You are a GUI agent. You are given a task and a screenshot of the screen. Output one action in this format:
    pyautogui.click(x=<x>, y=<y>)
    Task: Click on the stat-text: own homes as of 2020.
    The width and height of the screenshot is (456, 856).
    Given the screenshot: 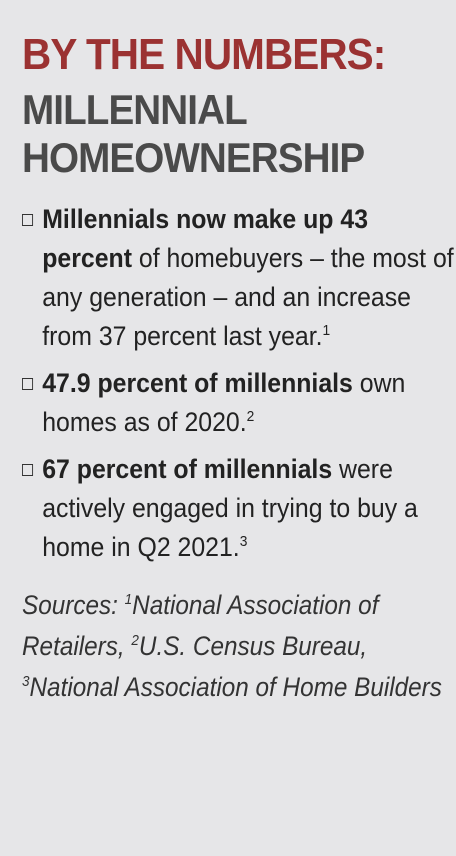 What is the action you would take?
    pyautogui.click(x=224, y=402)
    